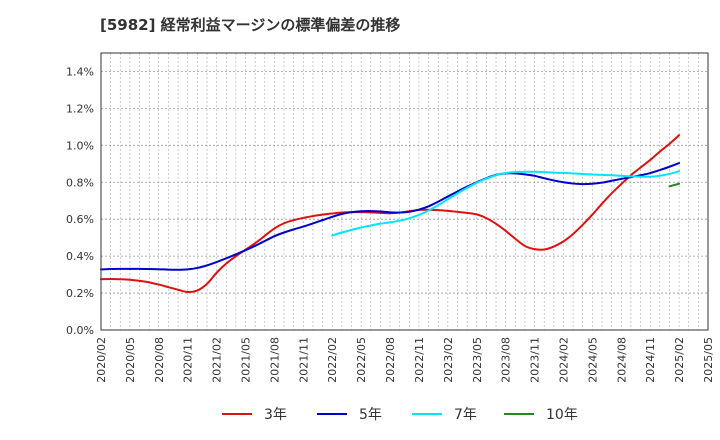  I want to click on legend-label-3: 7年, so click(465, 415).